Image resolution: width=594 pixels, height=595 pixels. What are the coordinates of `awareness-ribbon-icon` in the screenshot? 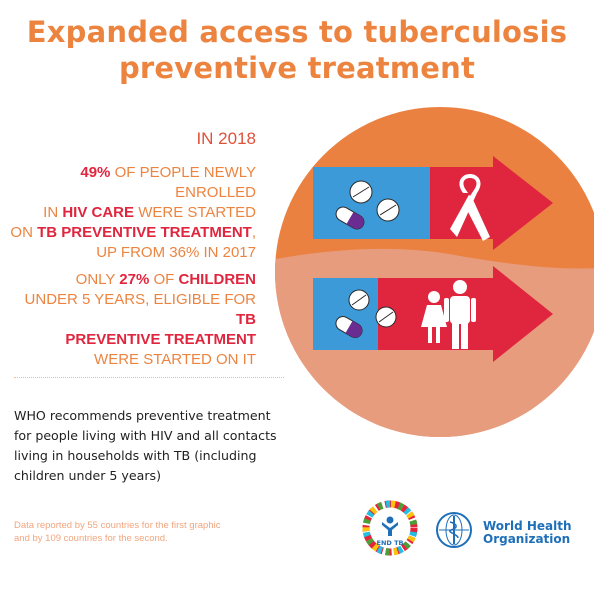 It's located at (470, 207).